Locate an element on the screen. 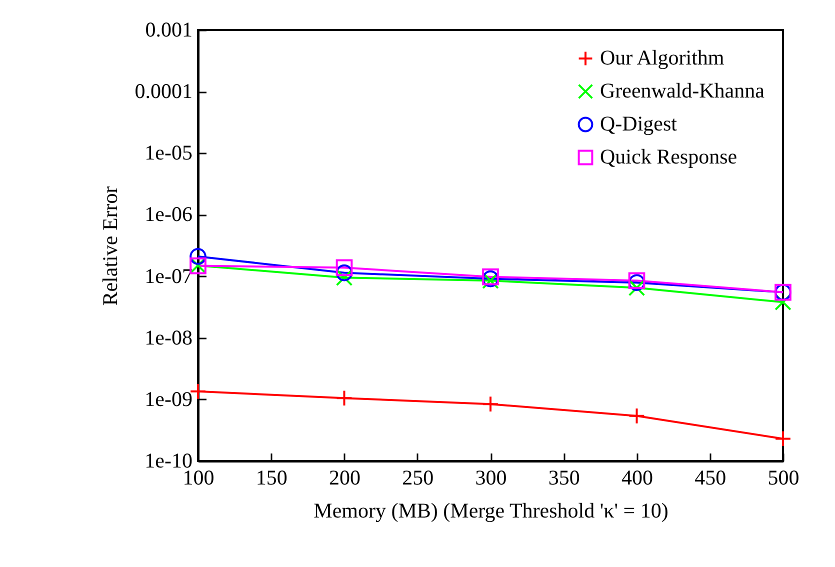  y-tick-label: 1e-06 is located at coordinates (168, 214).